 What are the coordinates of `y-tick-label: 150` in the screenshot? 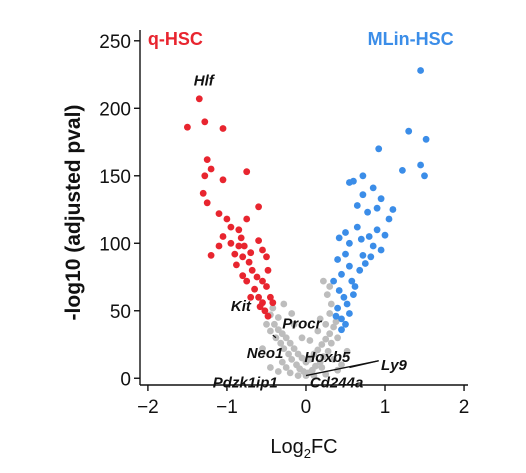 It's located at (115, 177).